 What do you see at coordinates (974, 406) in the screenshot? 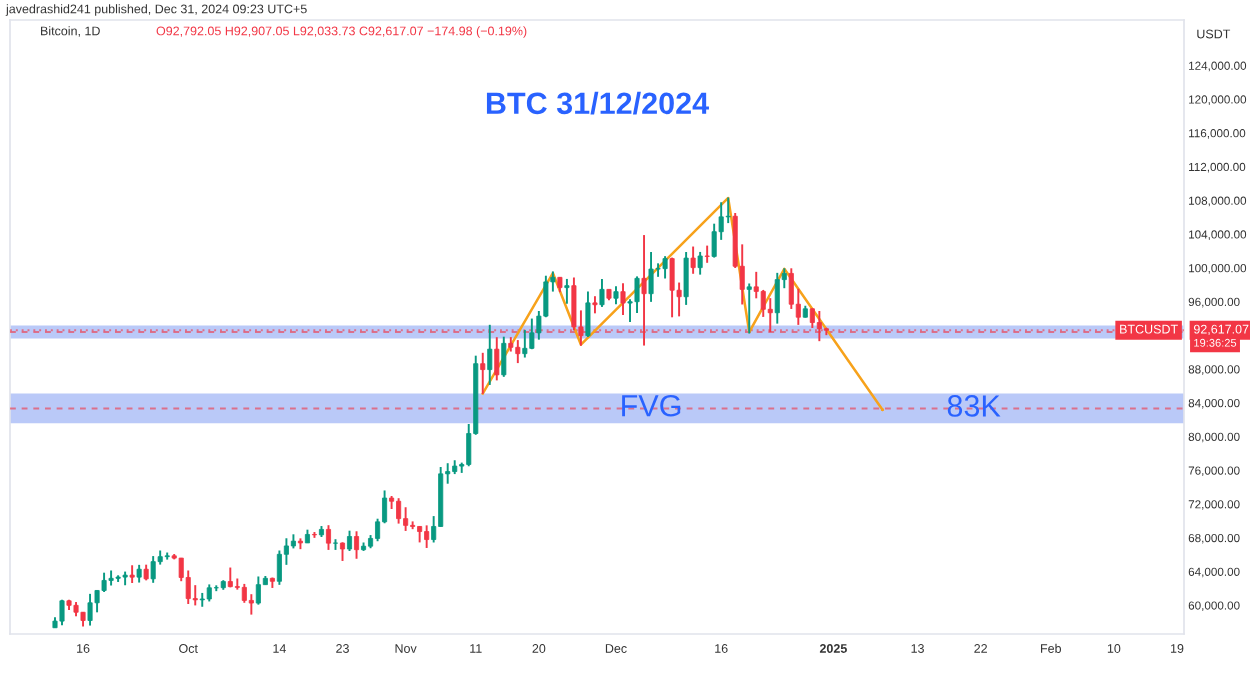
I see `annotation: 83K` at bounding box center [974, 406].